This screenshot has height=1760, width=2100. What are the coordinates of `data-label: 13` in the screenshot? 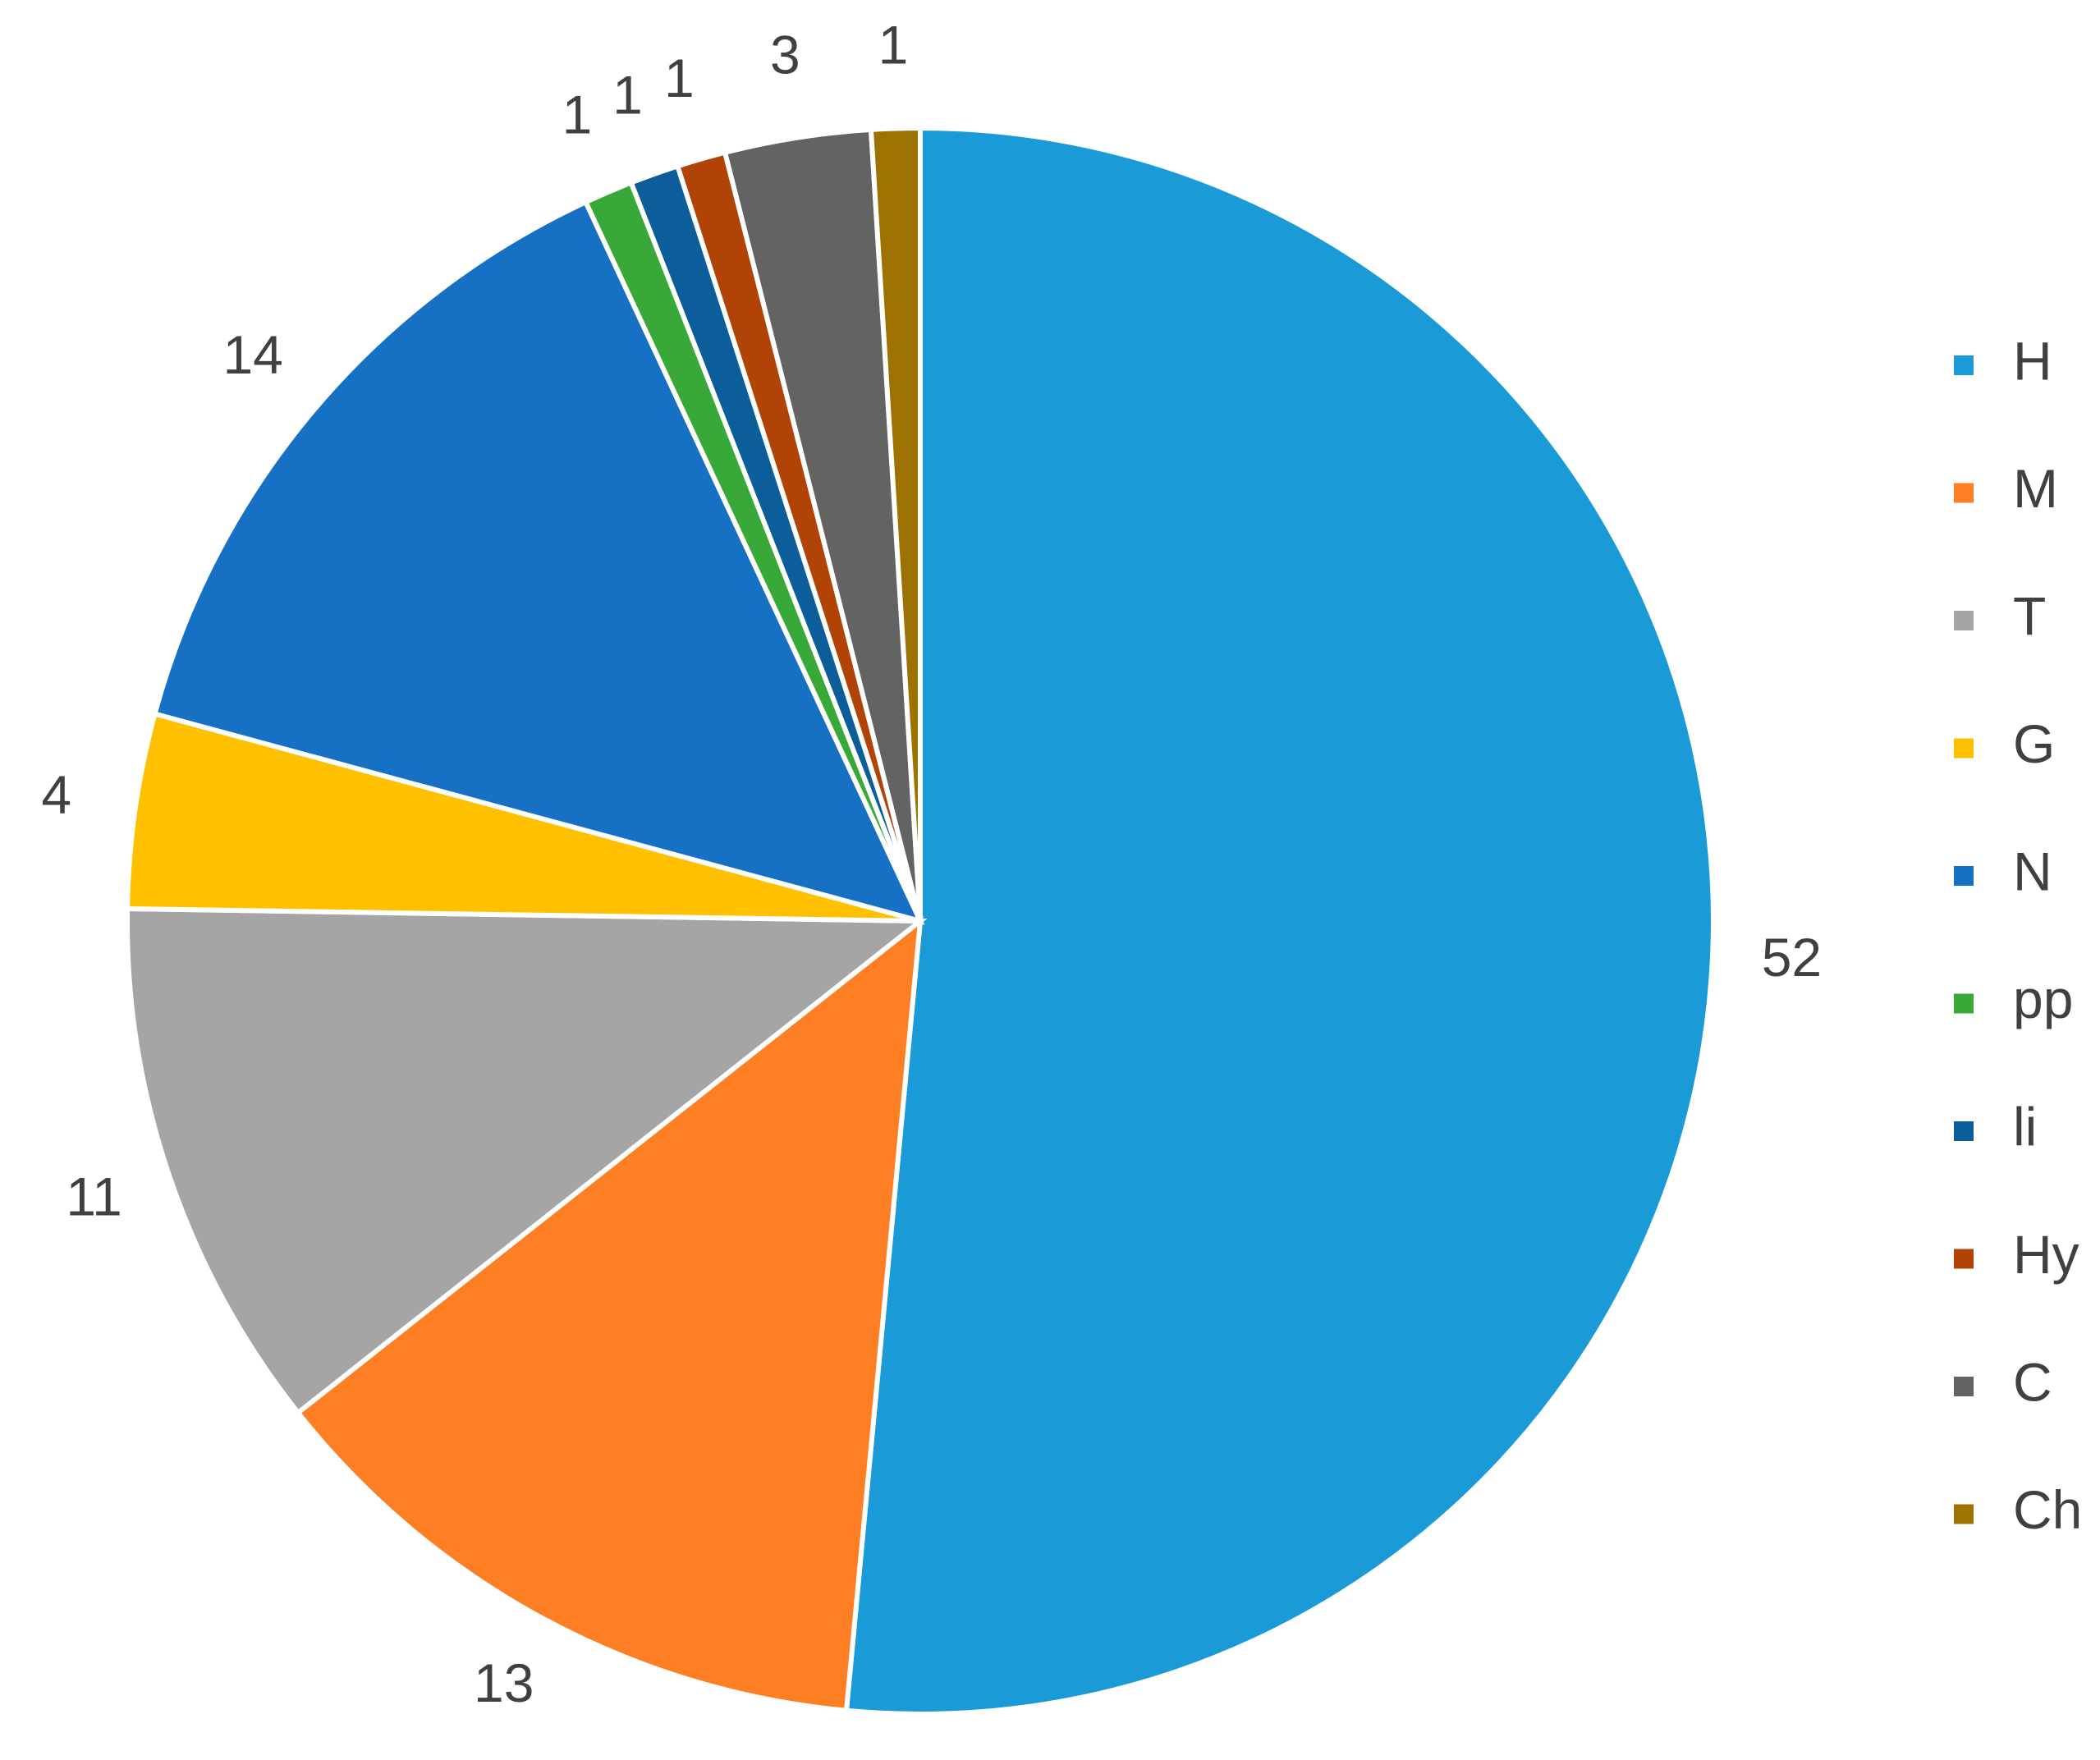 It's located at (504, 1682).